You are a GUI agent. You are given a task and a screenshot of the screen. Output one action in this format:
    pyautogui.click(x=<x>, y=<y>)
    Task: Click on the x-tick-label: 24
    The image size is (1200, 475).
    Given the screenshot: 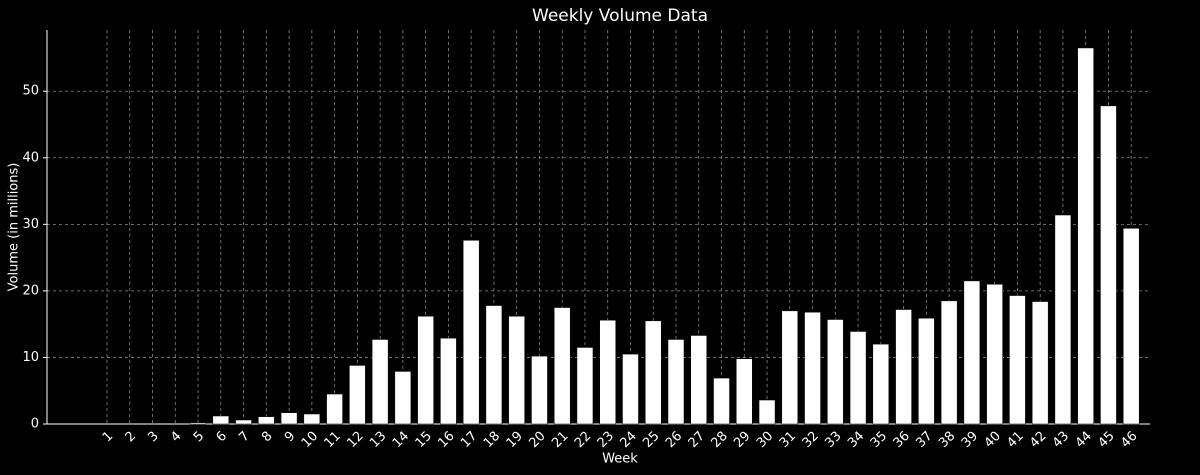 What is the action you would take?
    pyautogui.click(x=628, y=440)
    